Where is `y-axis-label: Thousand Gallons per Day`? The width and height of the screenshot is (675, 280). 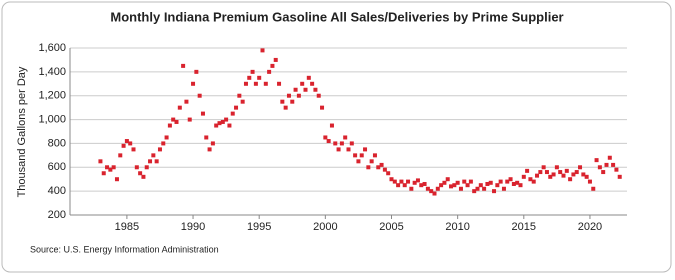
y-axis-label: Thousand Gallons per Day is located at coordinates (22, 131).